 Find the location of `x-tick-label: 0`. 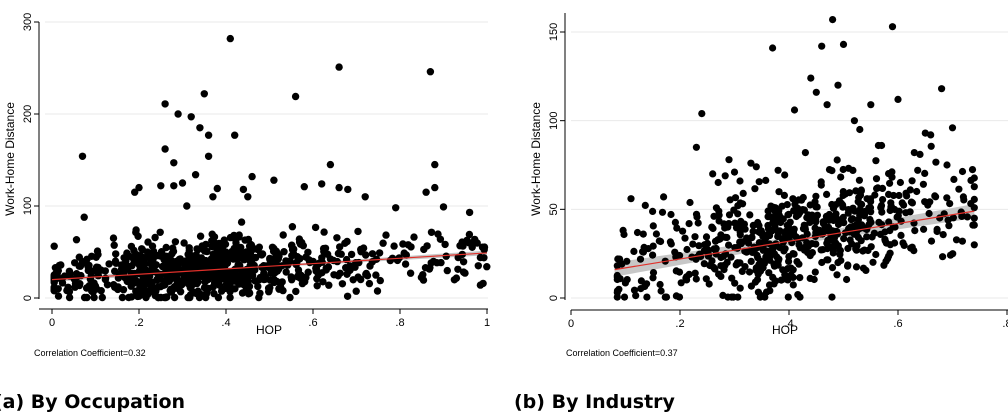

x-tick-label: 0 is located at coordinates (52, 323).